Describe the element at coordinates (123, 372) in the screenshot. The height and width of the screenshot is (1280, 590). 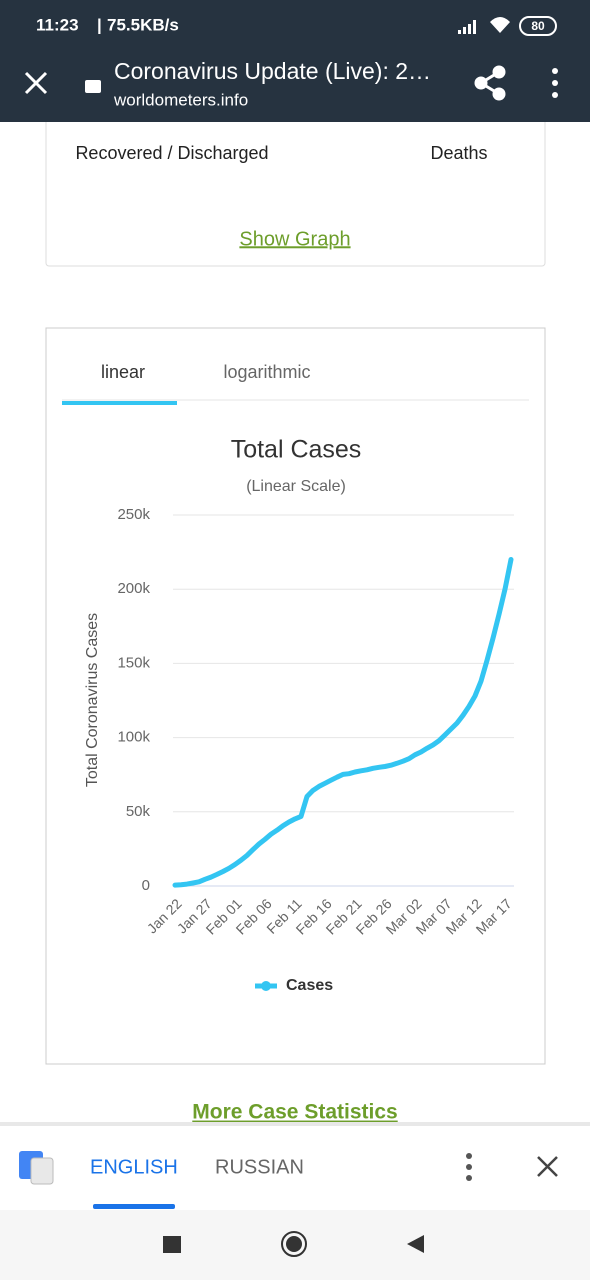
I see `tab-linear: linear` at that location.